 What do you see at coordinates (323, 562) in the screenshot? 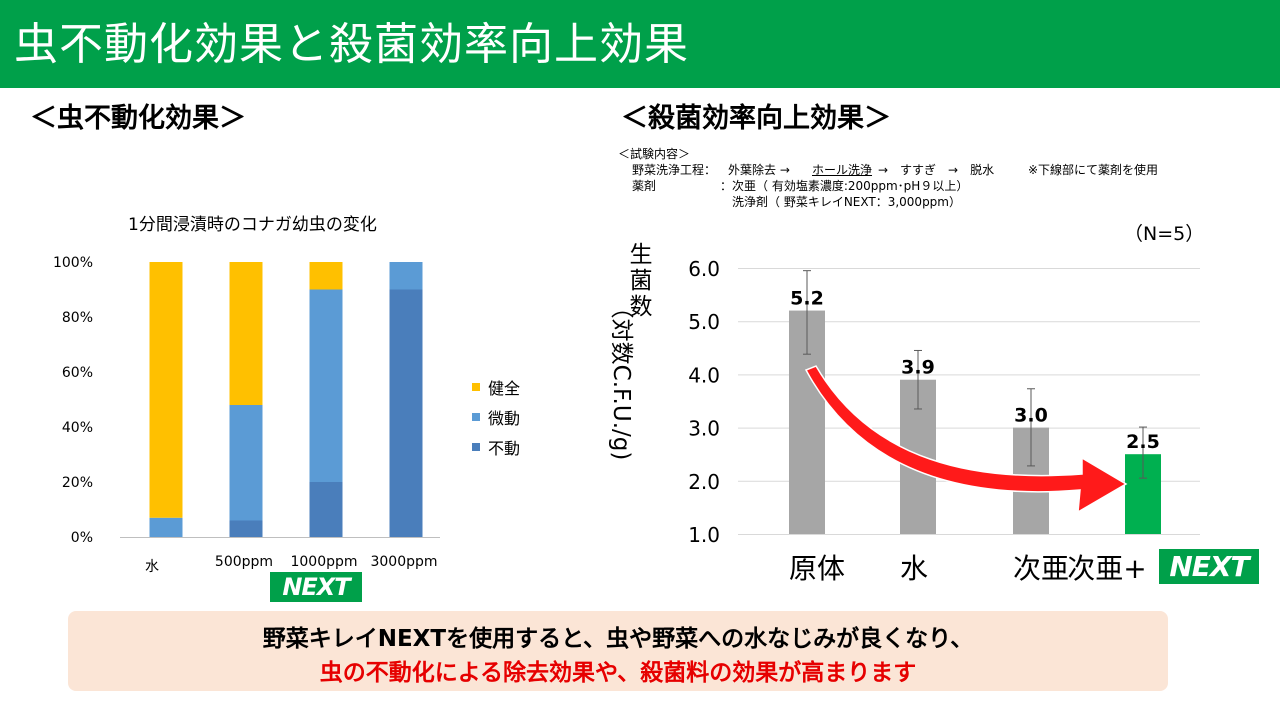
I see `x-tick-label: 1000ppm` at bounding box center [323, 562].